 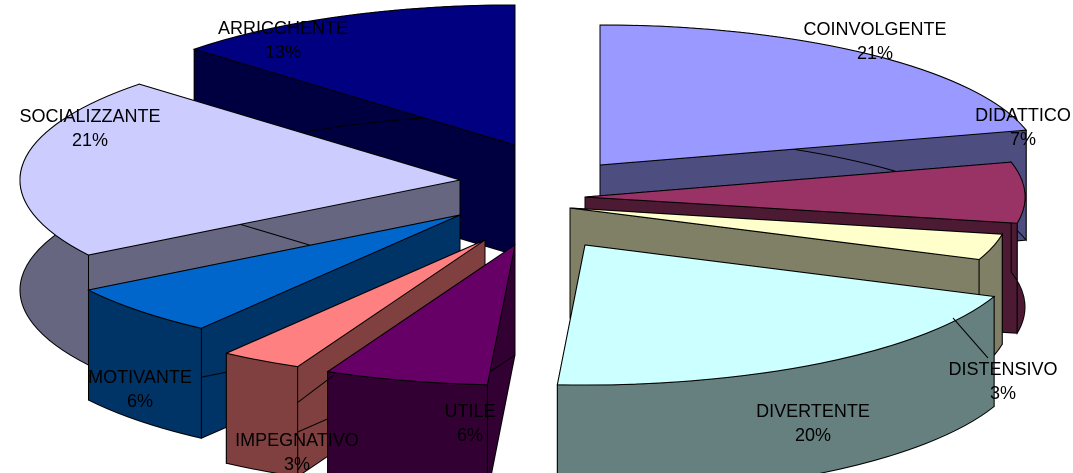 What do you see at coordinates (813, 435) in the screenshot?
I see `slice-pct-divertente: 20%` at bounding box center [813, 435].